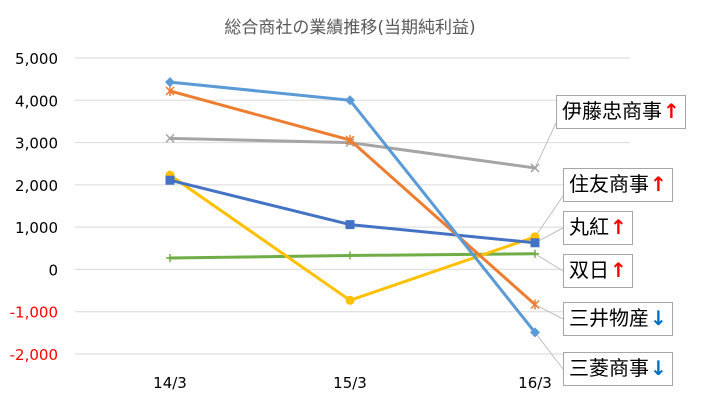  I want to click on y-tick-label: -1,000, so click(34, 313).